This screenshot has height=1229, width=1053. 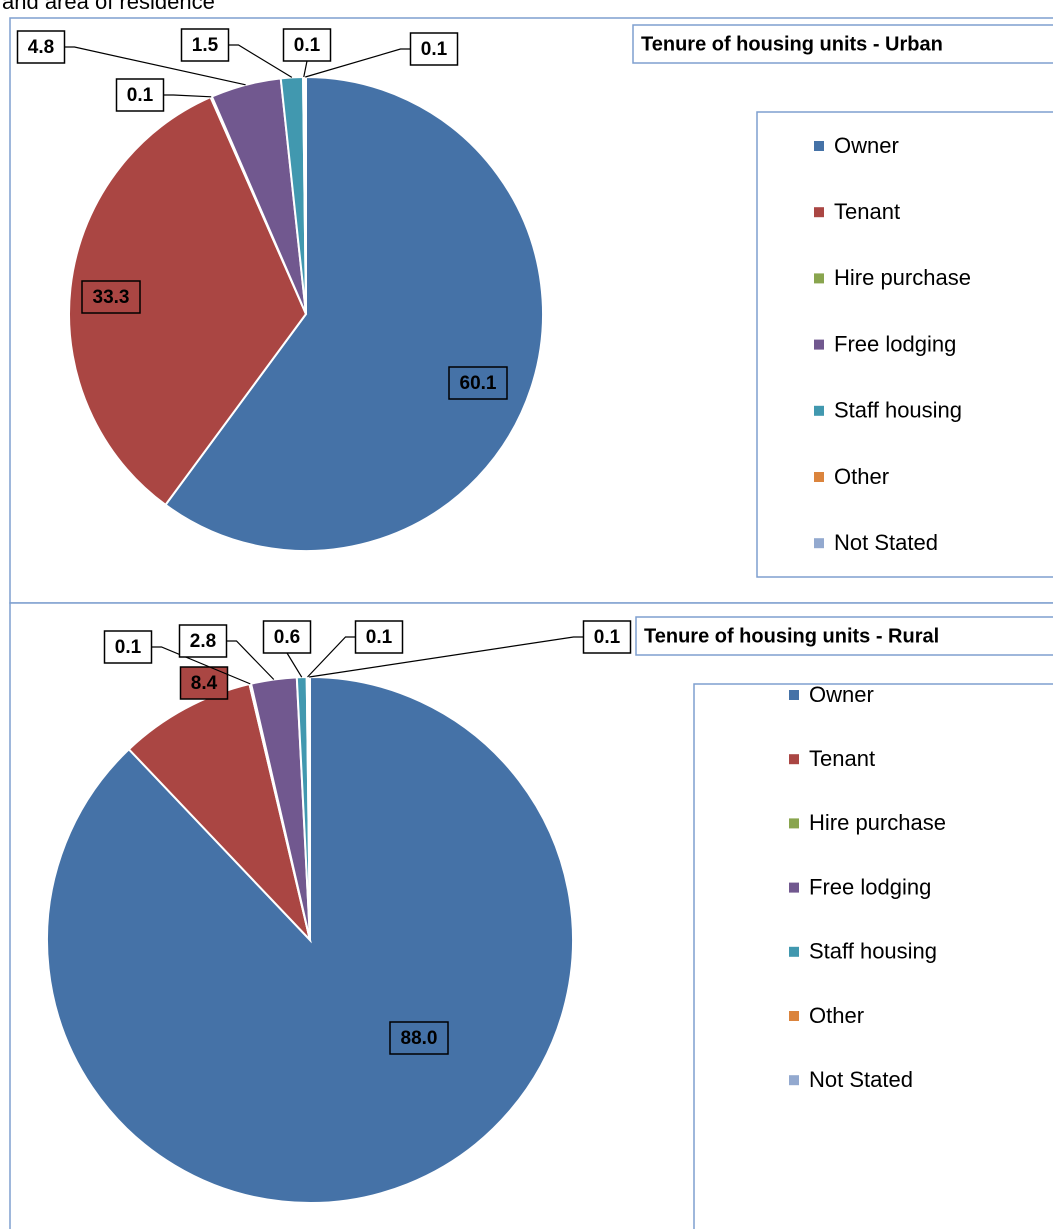 I want to click on page-caption: and area of residence, so click(x=108, y=7).